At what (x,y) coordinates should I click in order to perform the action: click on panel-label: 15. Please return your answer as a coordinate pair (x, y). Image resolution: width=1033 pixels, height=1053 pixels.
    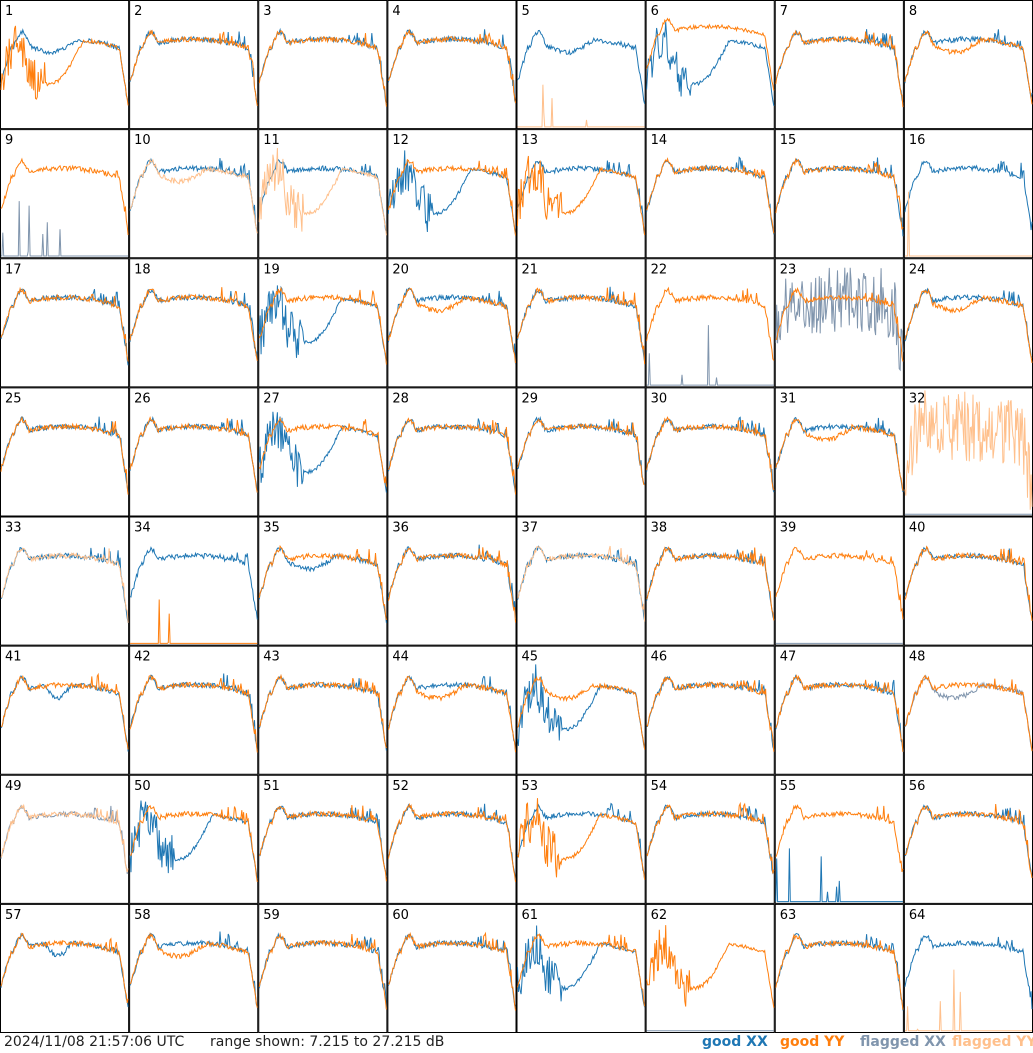
    Looking at the image, I should click on (788, 140).